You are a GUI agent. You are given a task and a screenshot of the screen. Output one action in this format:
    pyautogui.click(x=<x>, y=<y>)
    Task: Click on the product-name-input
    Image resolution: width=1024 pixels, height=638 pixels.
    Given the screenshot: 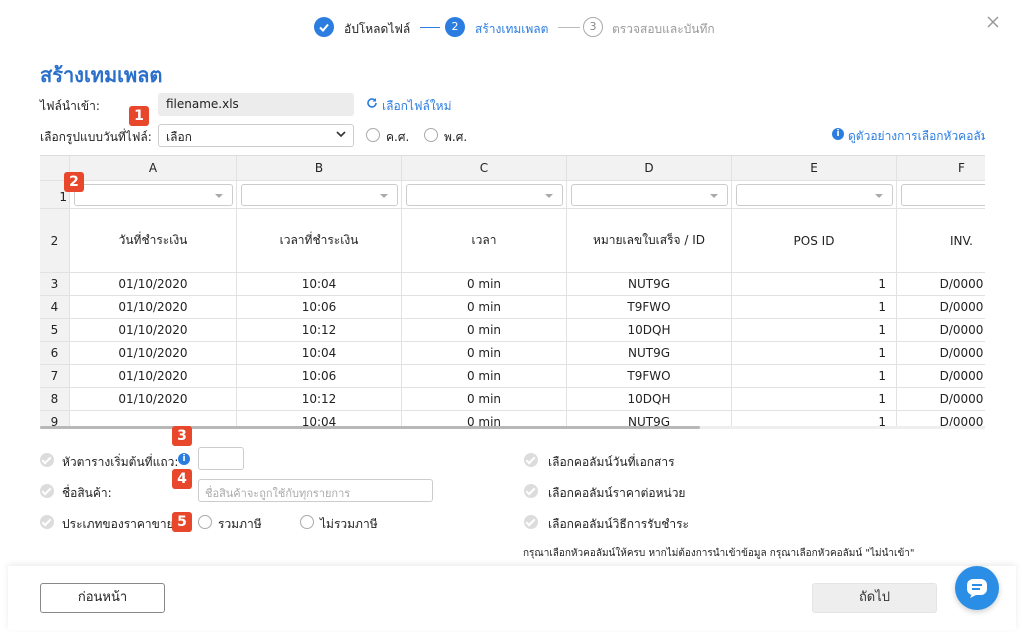 What is the action you would take?
    pyautogui.click(x=315, y=490)
    